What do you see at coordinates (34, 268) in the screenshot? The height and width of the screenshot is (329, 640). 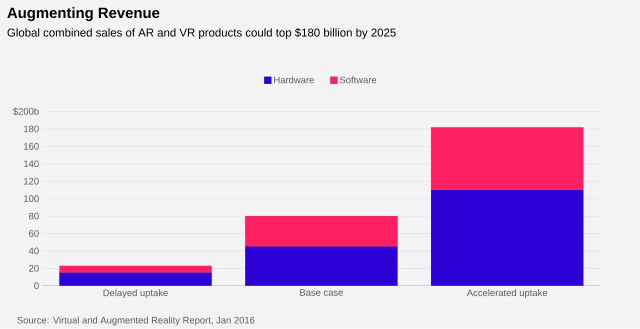 I see `y-tick-label: 20` at bounding box center [34, 268].